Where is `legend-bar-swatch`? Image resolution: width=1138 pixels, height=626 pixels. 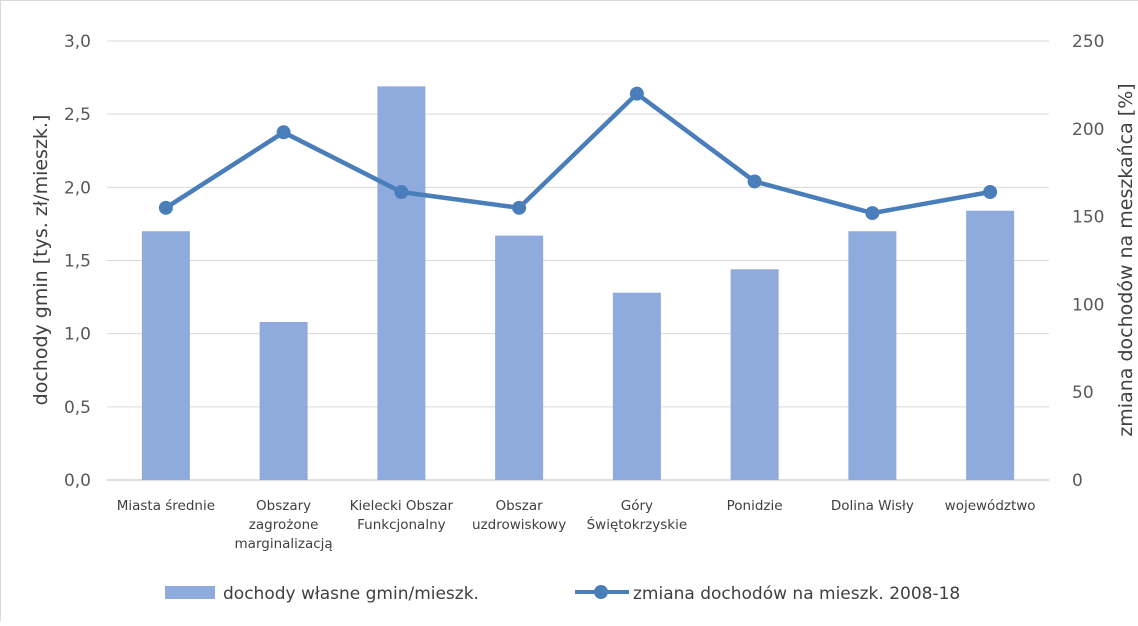
legend-bar-swatch is located at coordinates (190, 592).